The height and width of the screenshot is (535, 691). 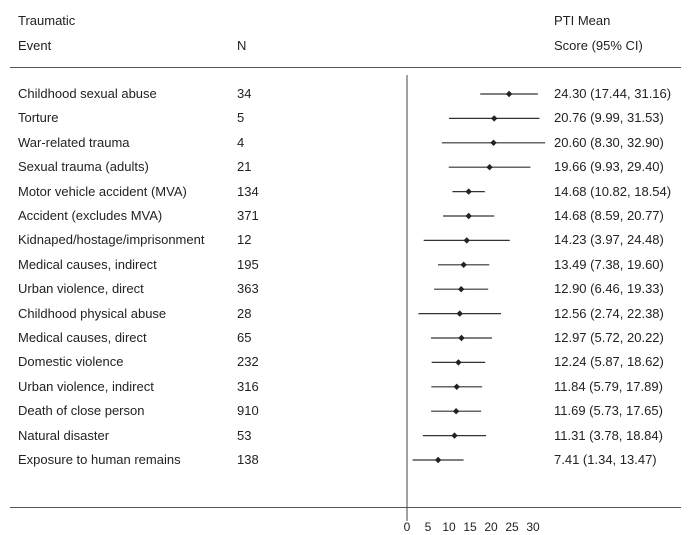 What do you see at coordinates (609, 167) in the screenshot?
I see `score-ci-label: 19.66 (9.93, 29.40)` at bounding box center [609, 167].